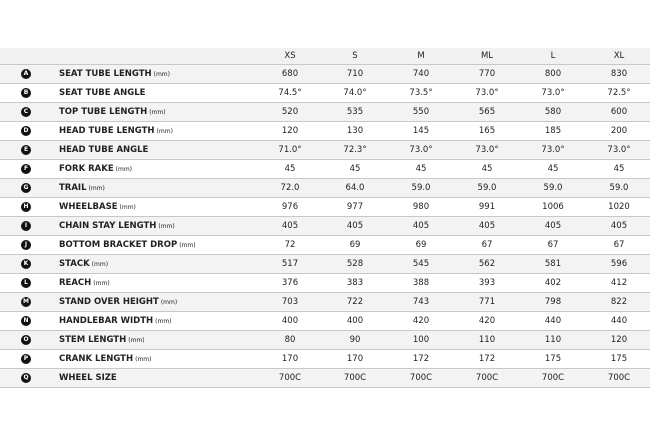 The height and width of the screenshot is (433, 650). What do you see at coordinates (619, 340) in the screenshot?
I see `value-cell: 120` at bounding box center [619, 340].